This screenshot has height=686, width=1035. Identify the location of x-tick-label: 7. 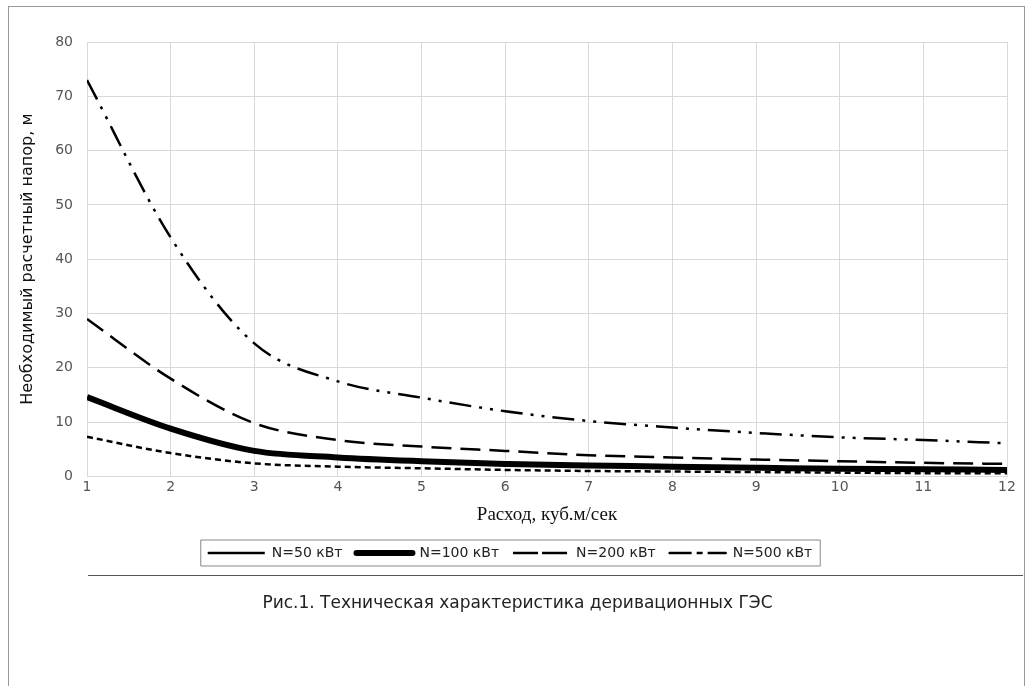
(589, 486).